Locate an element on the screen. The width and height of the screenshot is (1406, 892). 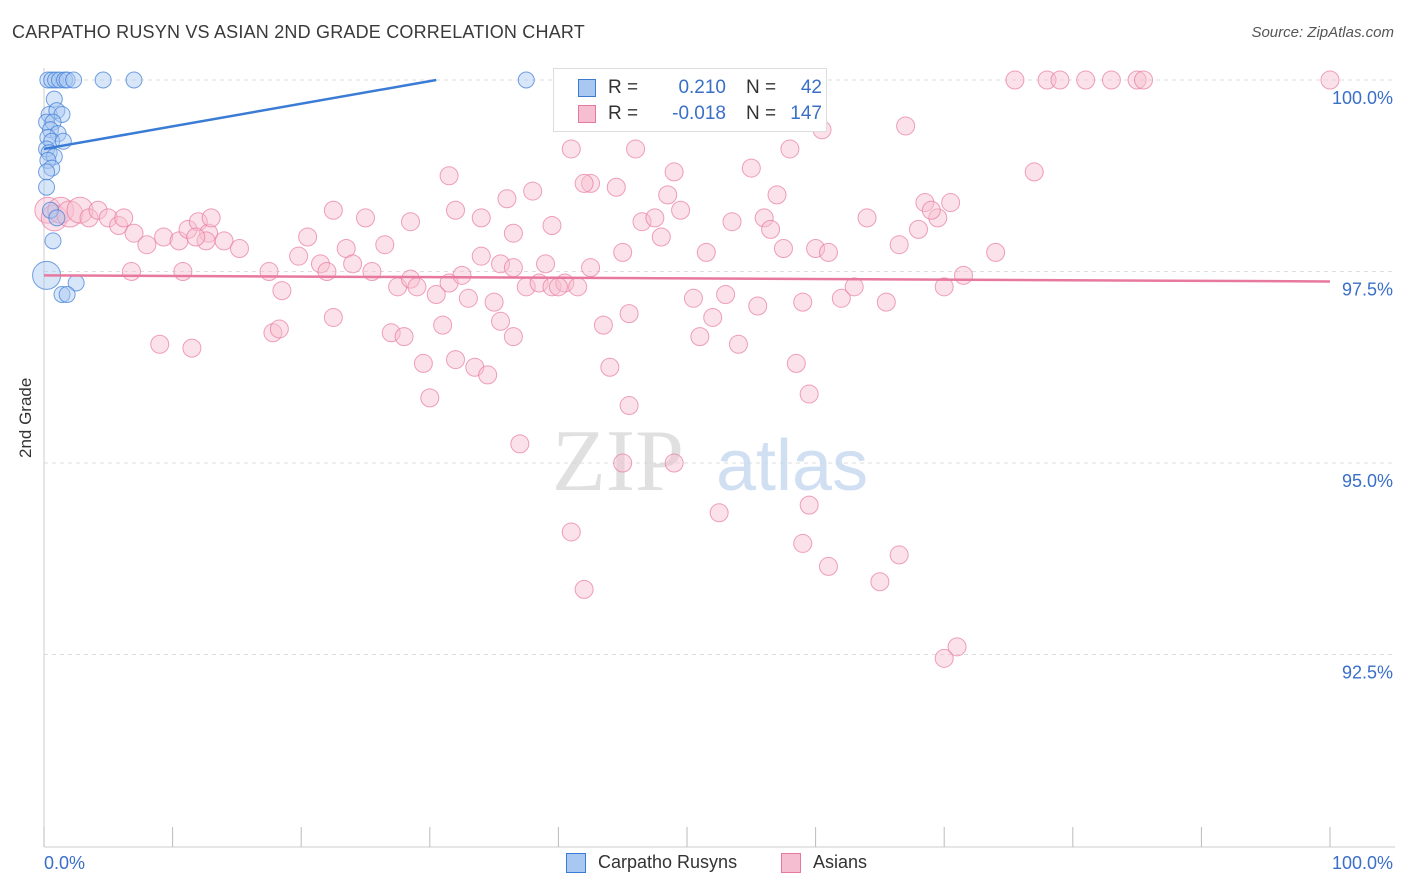
legend-swatch-pink is located at coordinates (791, 862).